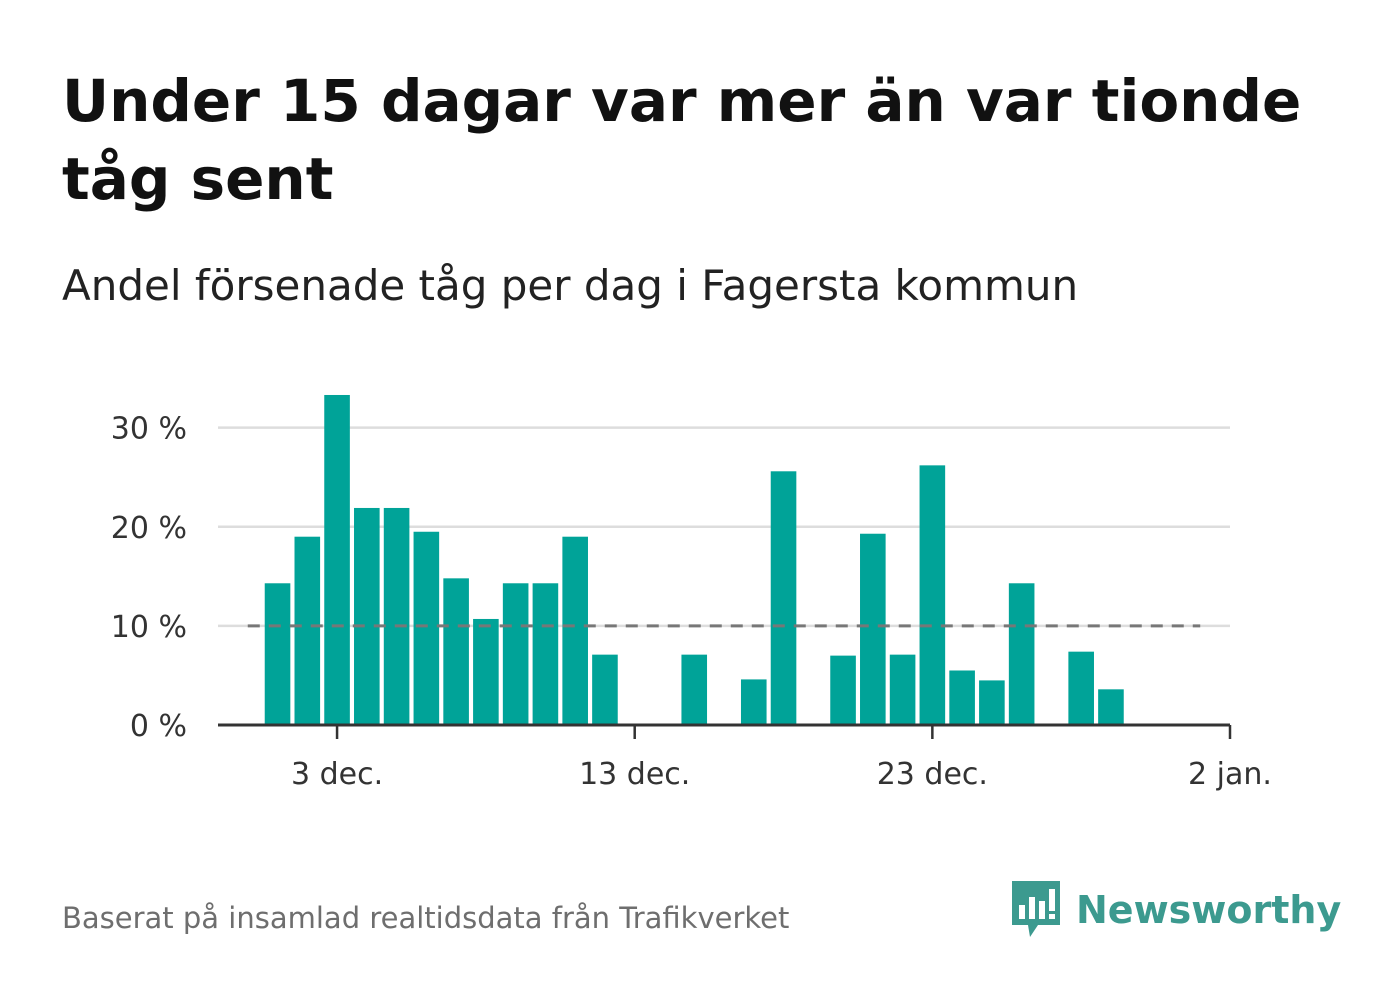 Image resolution: width=1382 pixels, height=999 pixels. I want to click on y-tick-label: 10 %, so click(149, 627).